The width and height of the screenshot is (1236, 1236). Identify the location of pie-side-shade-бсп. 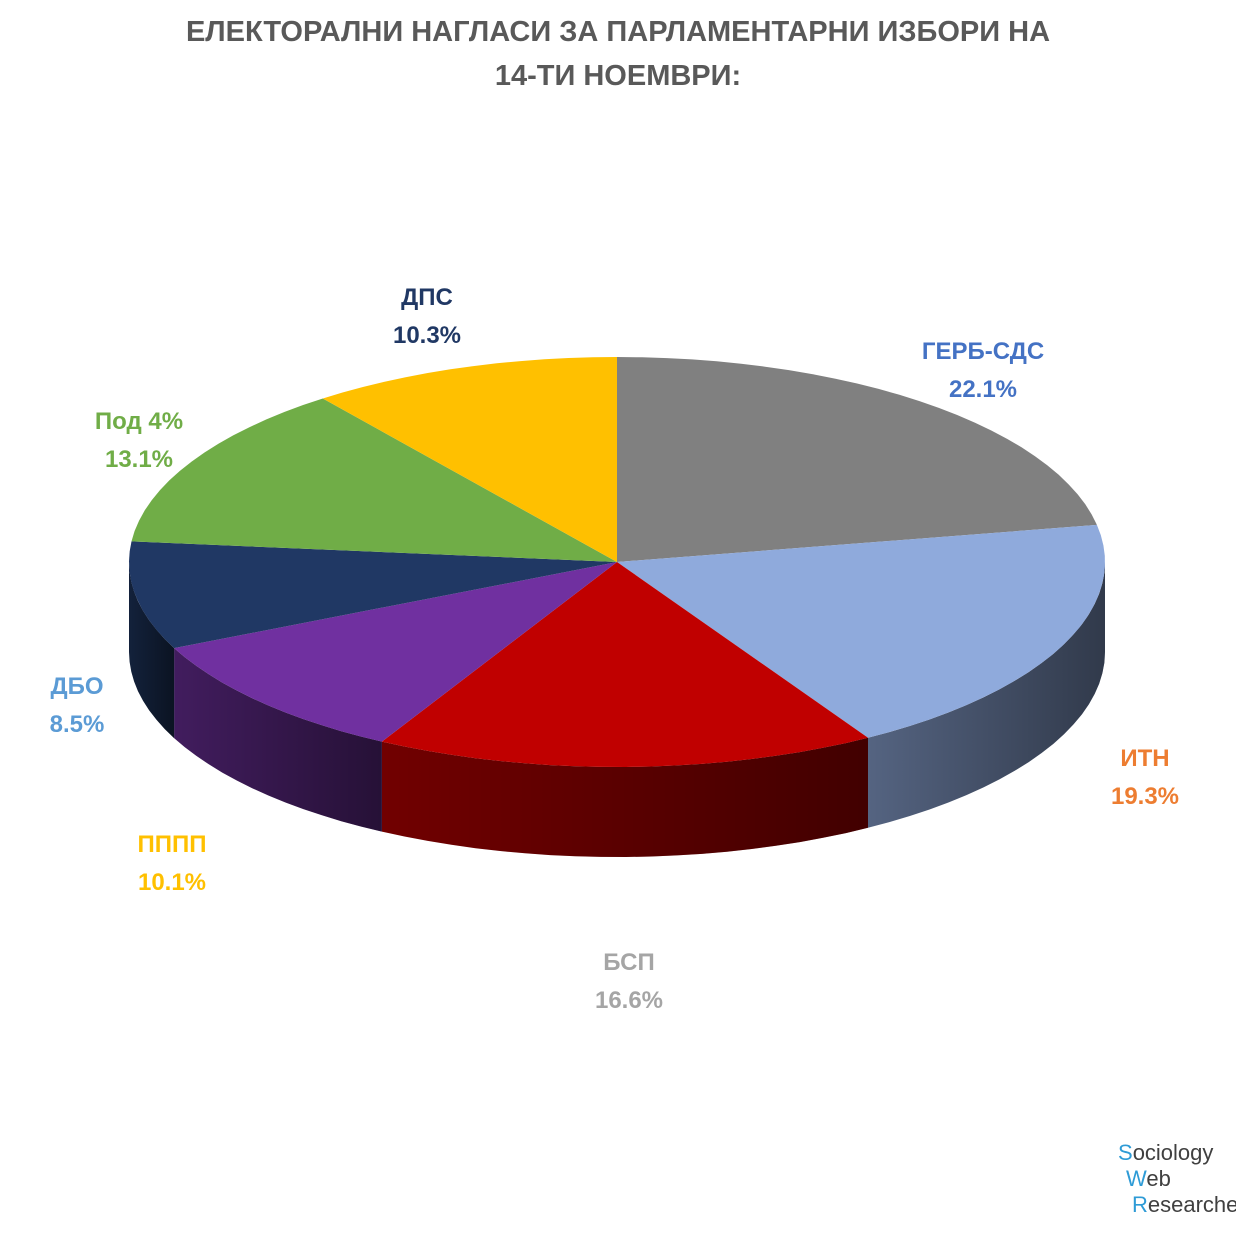
(624, 797).